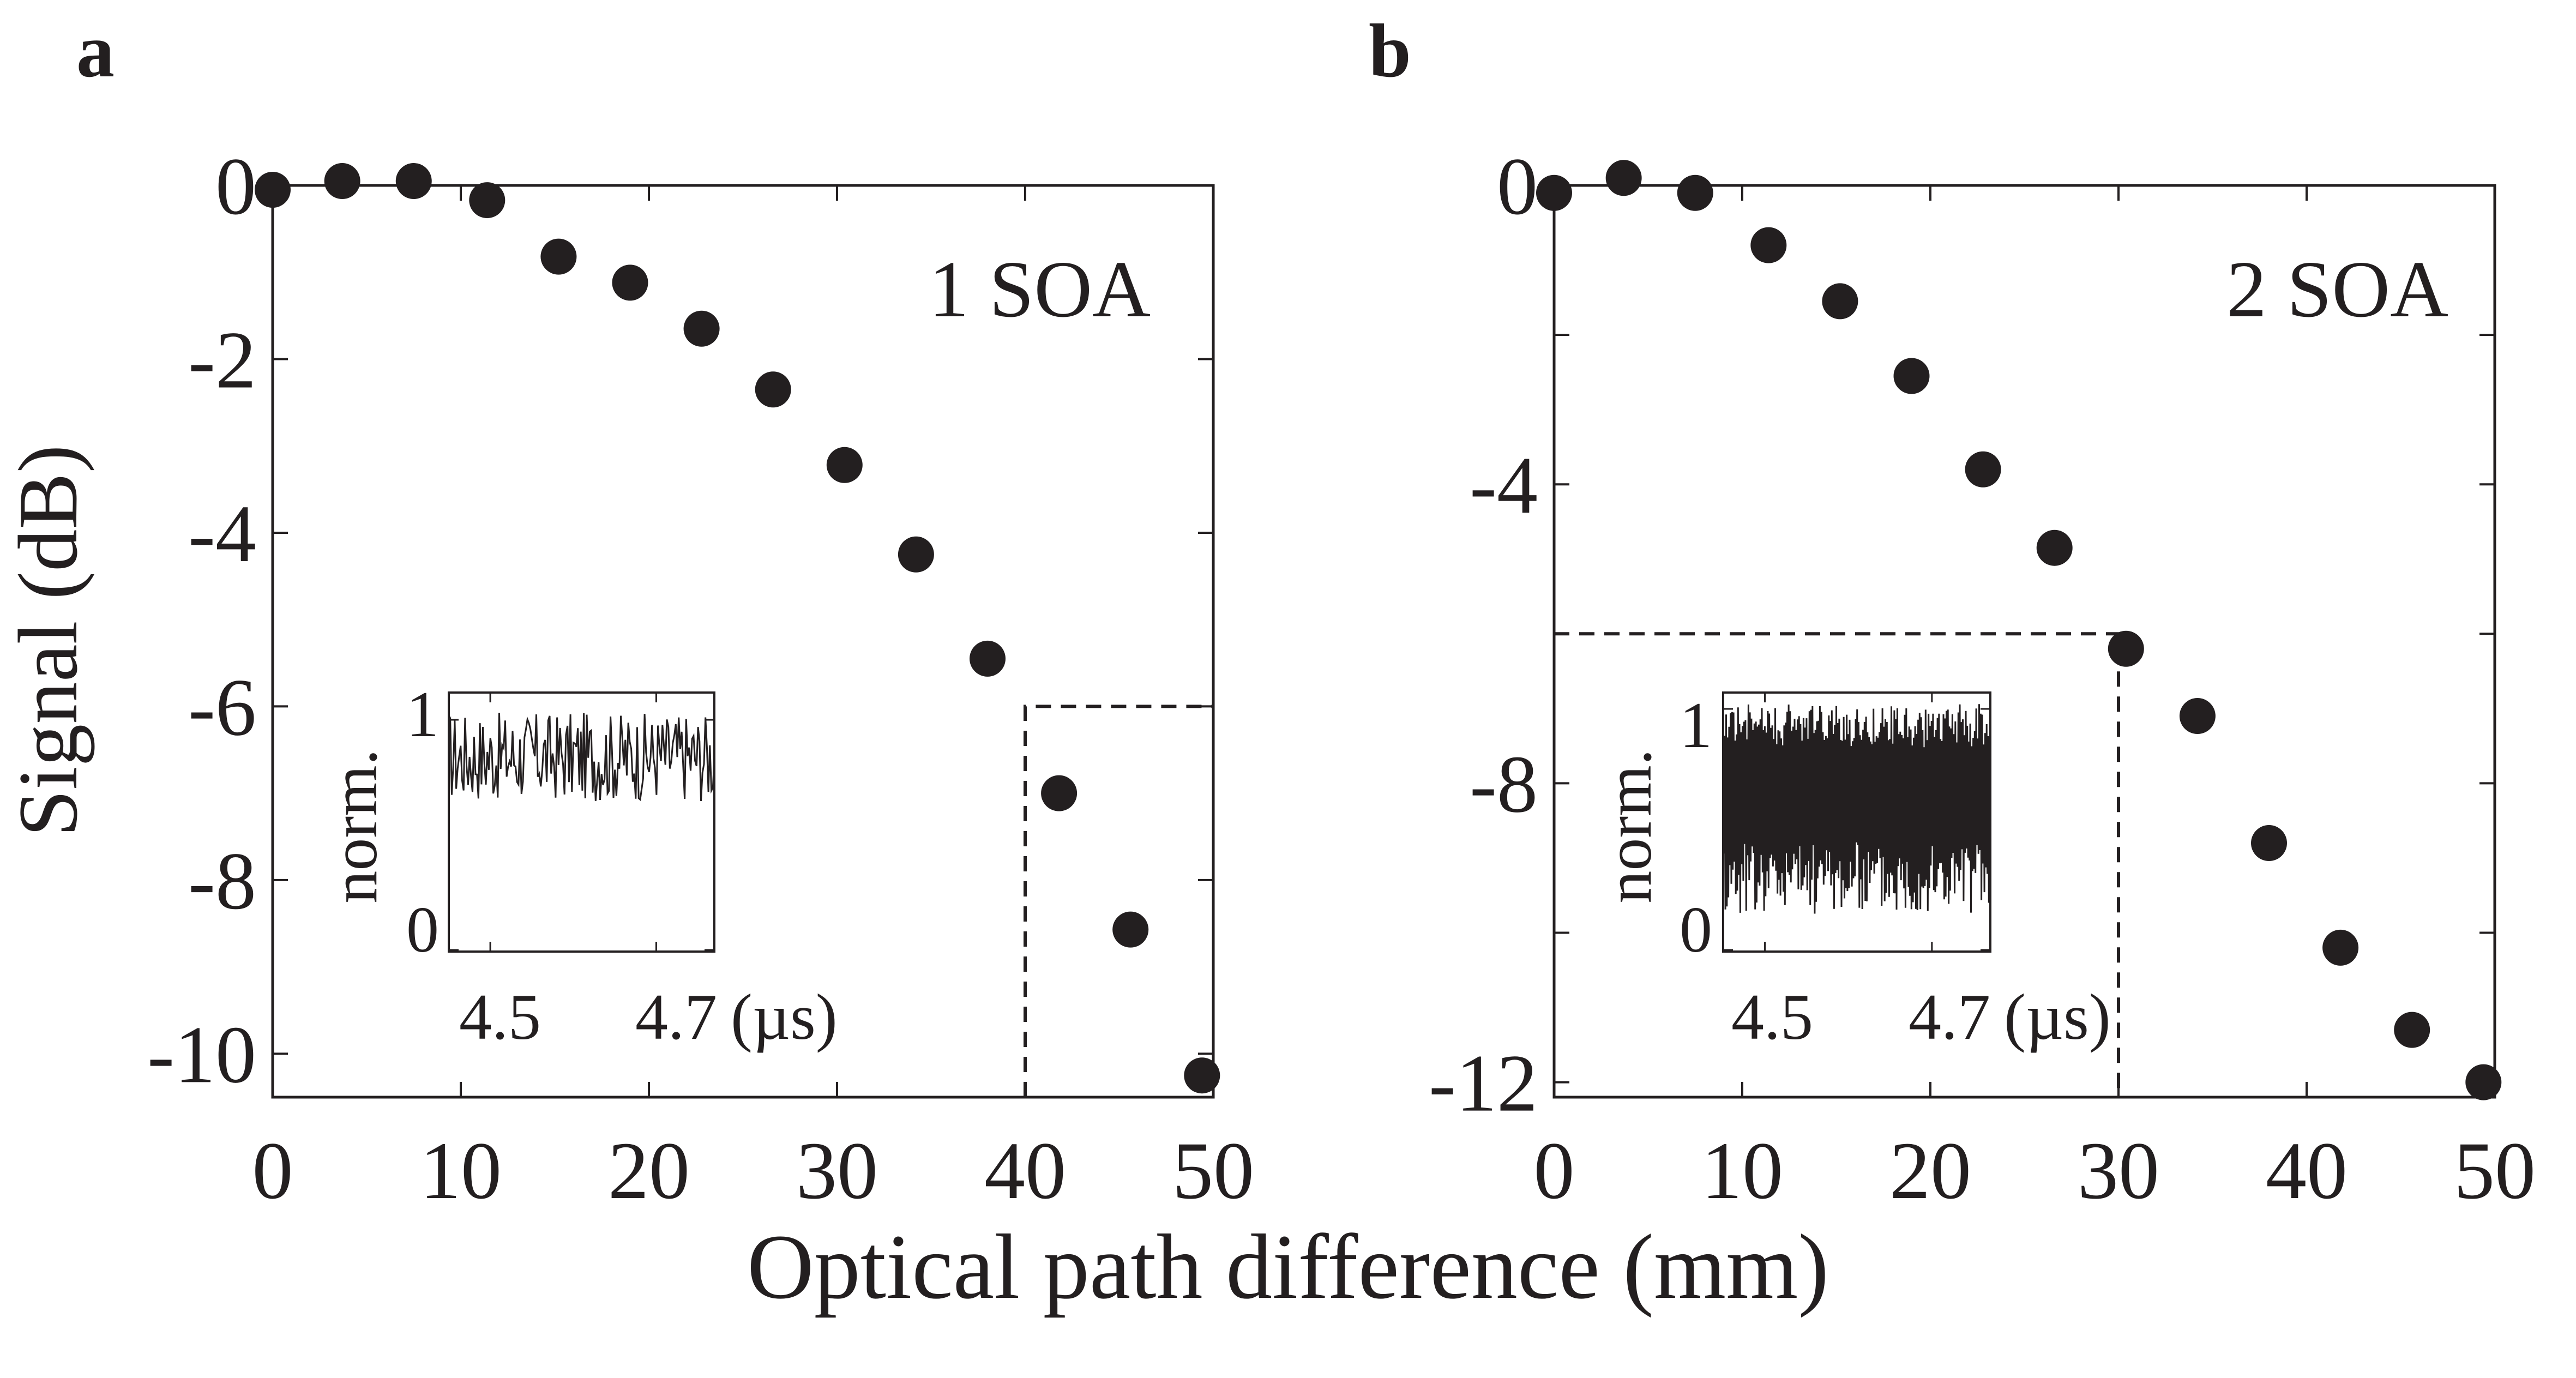 The image size is (2576, 1378). What do you see at coordinates (201, 1054) in the screenshot?
I see `y-tick-label: -10` at bounding box center [201, 1054].